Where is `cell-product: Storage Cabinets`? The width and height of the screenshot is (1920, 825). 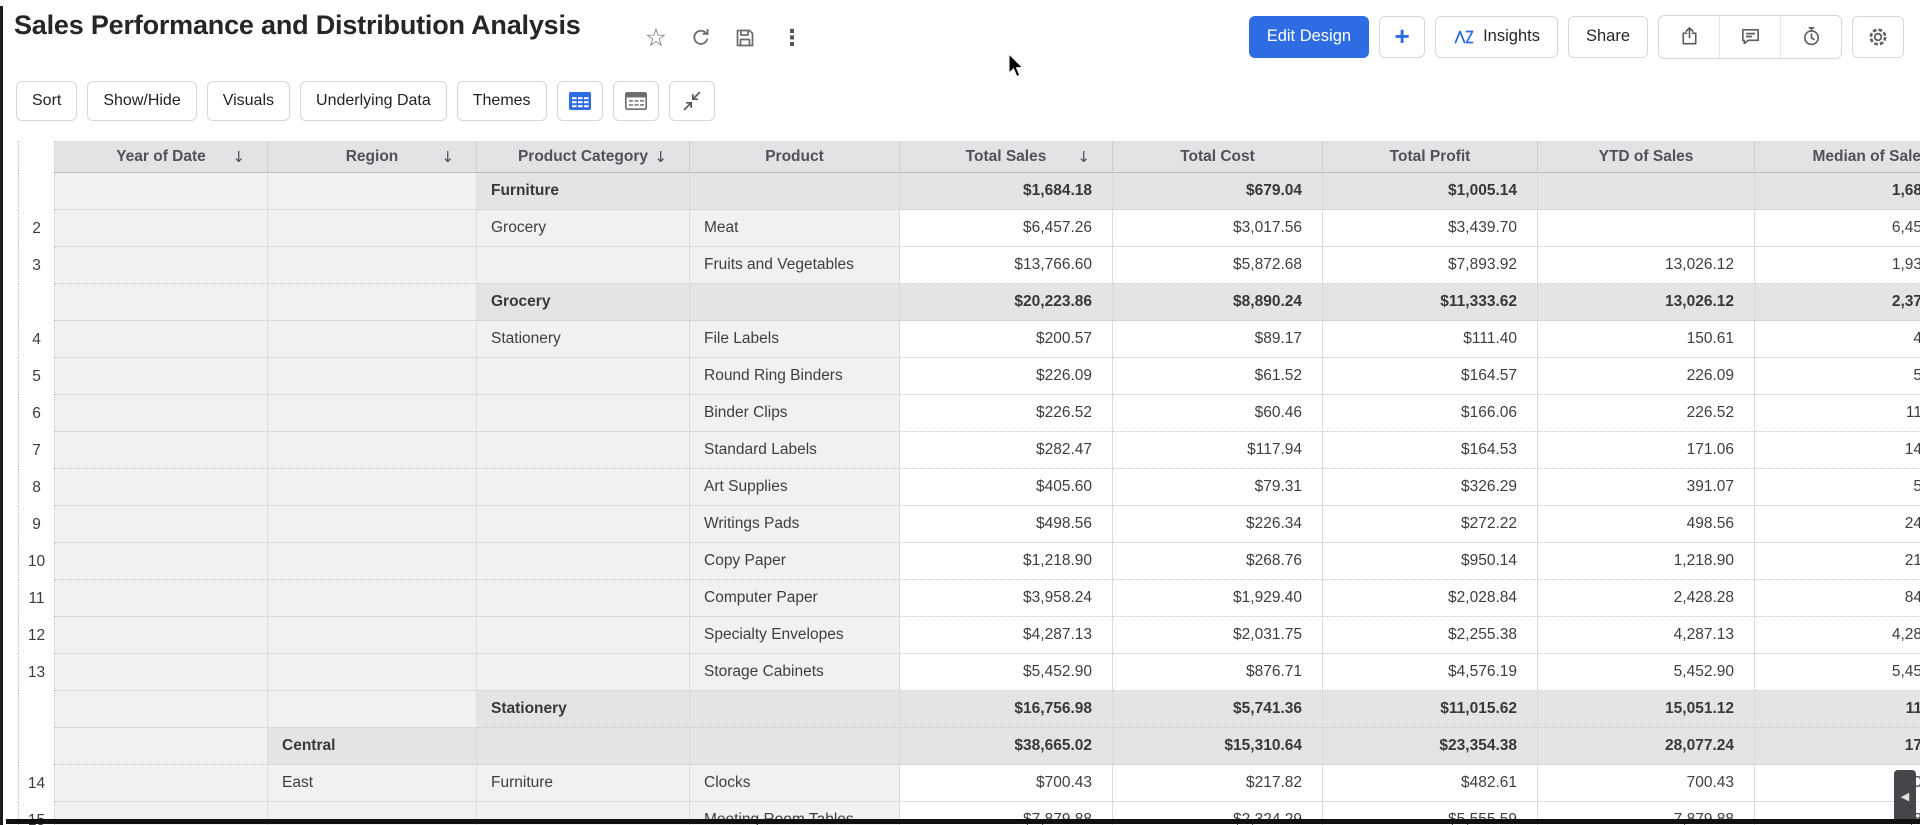
cell-product: Storage Cabinets is located at coordinates (795, 672).